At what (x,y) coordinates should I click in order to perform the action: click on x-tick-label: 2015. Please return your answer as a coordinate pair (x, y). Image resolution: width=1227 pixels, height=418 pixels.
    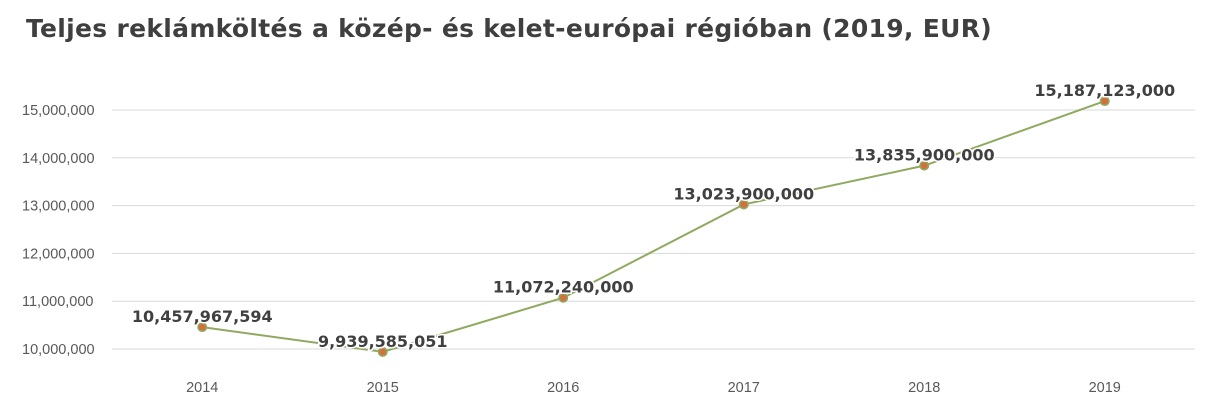
    Looking at the image, I should click on (383, 388).